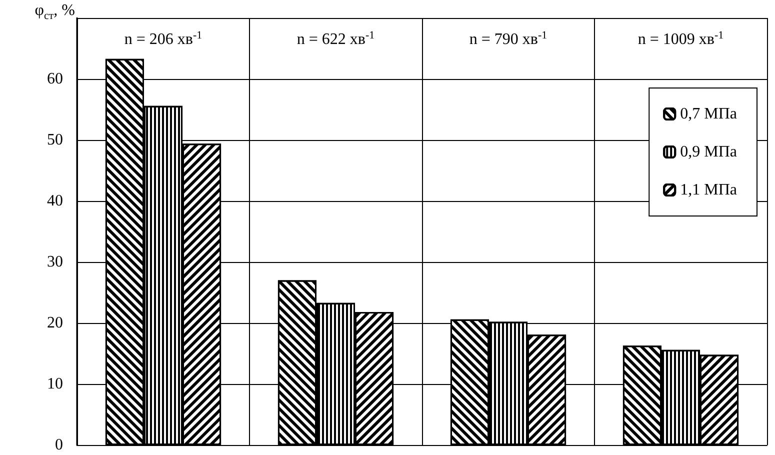 This screenshot has height=455, width=775. Describe the element at coordinates (55, 384) in the screenshot. I see `y-tick-label: 10` at that location.